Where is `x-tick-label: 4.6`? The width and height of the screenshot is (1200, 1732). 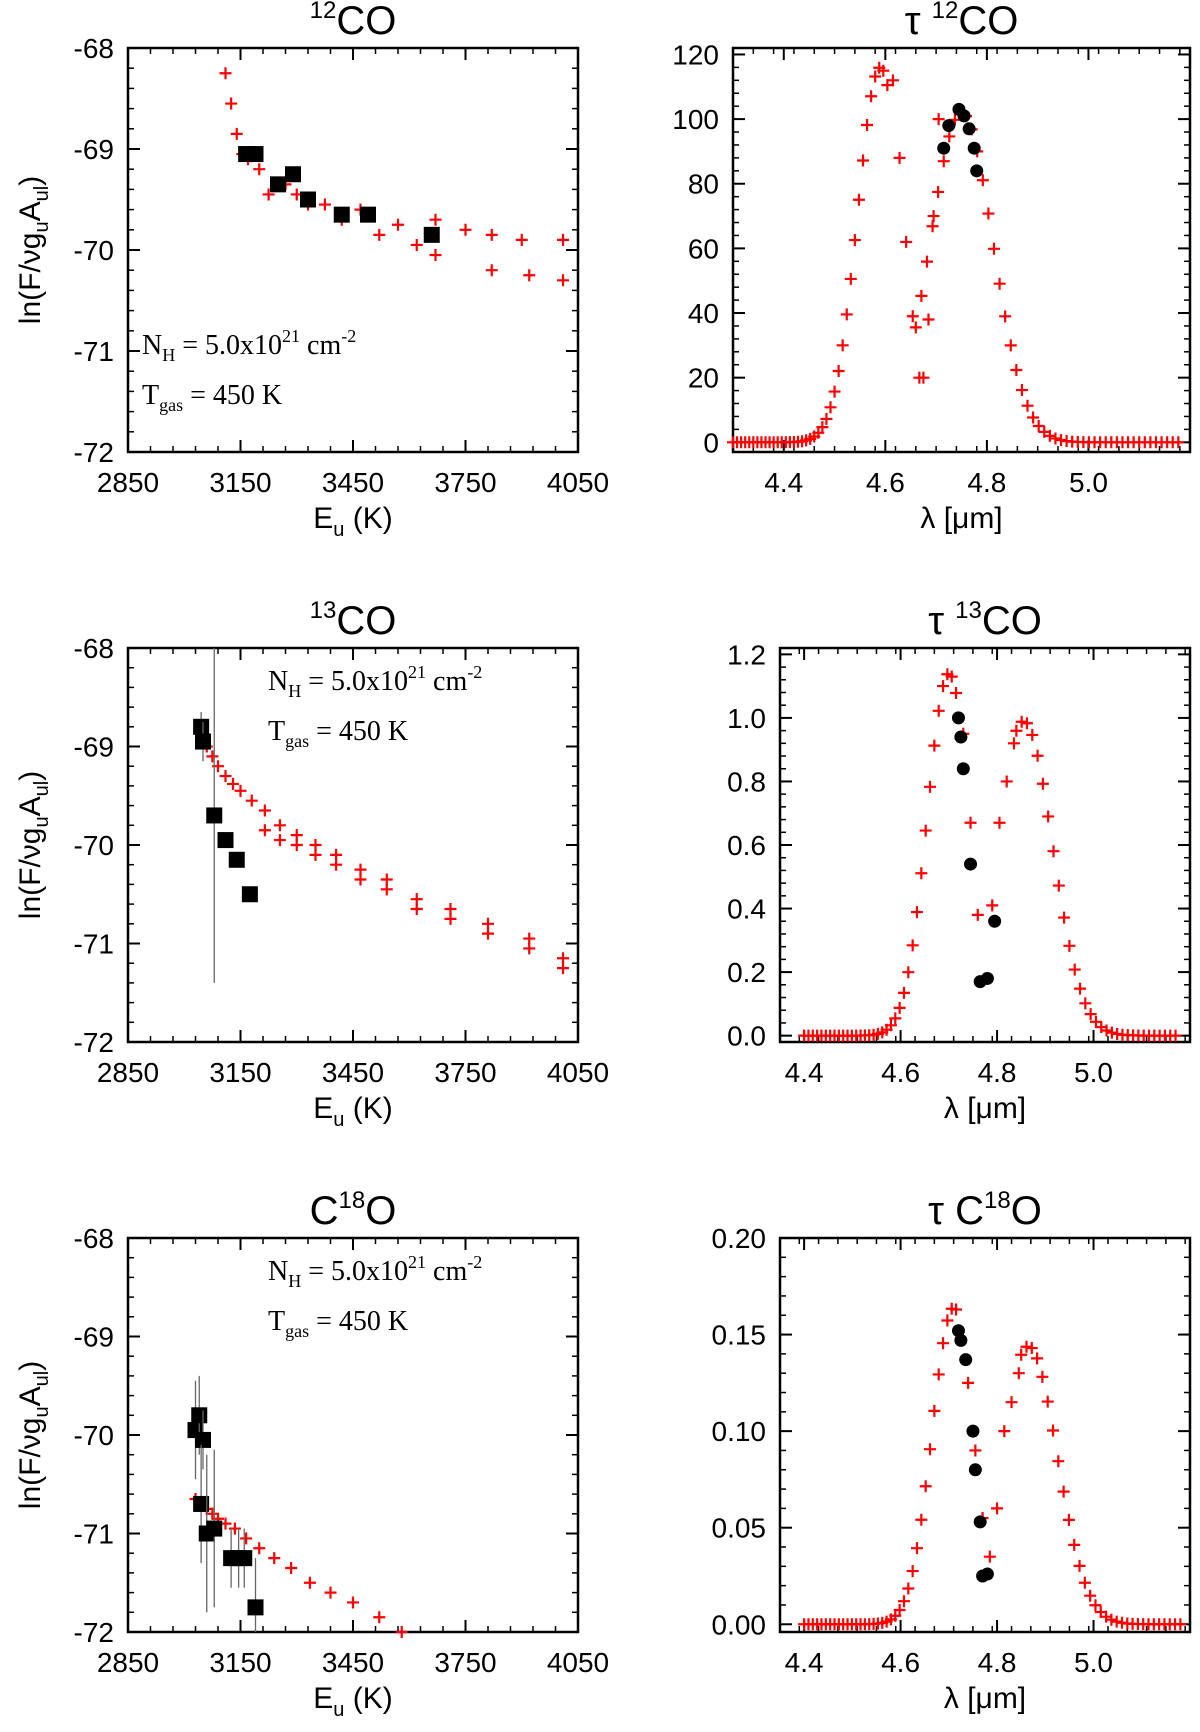 x-tick-label: 4.6 is located at coordinates (885, 482).